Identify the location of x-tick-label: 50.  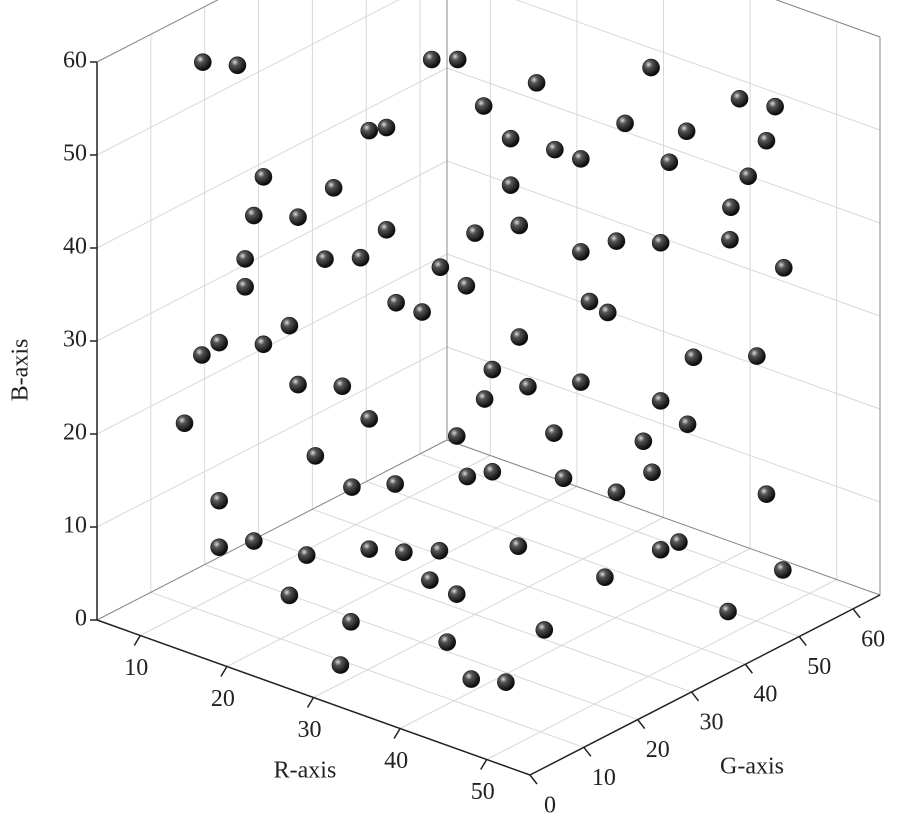
(483, 792).